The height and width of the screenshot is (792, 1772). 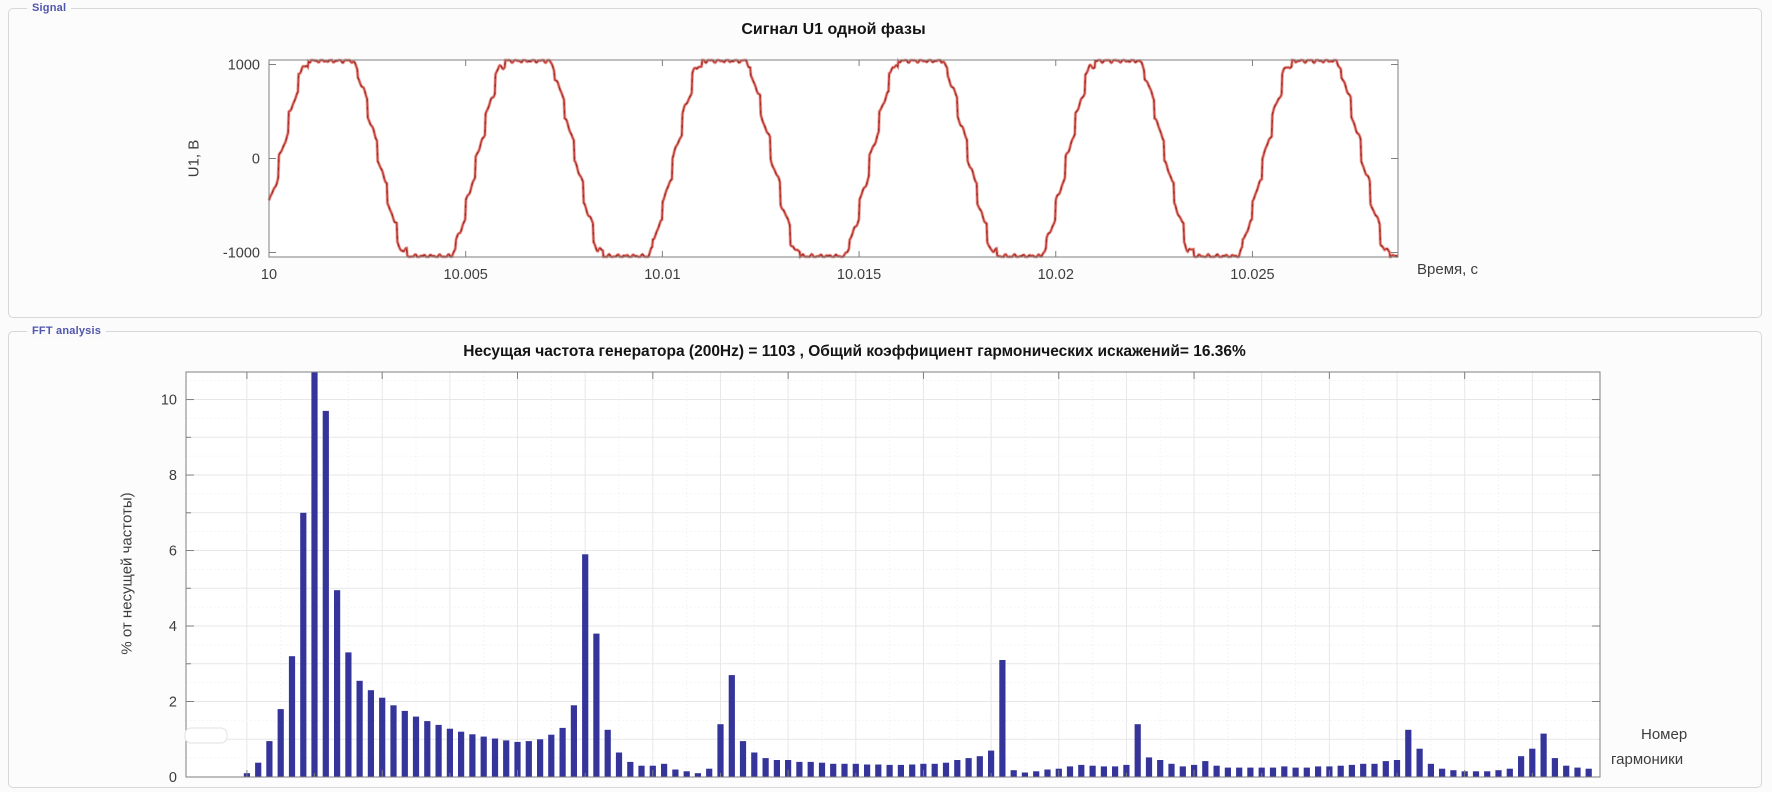 I want to click on fft-x-axis-label-line1: Номер, so click(x=1664, y=734).